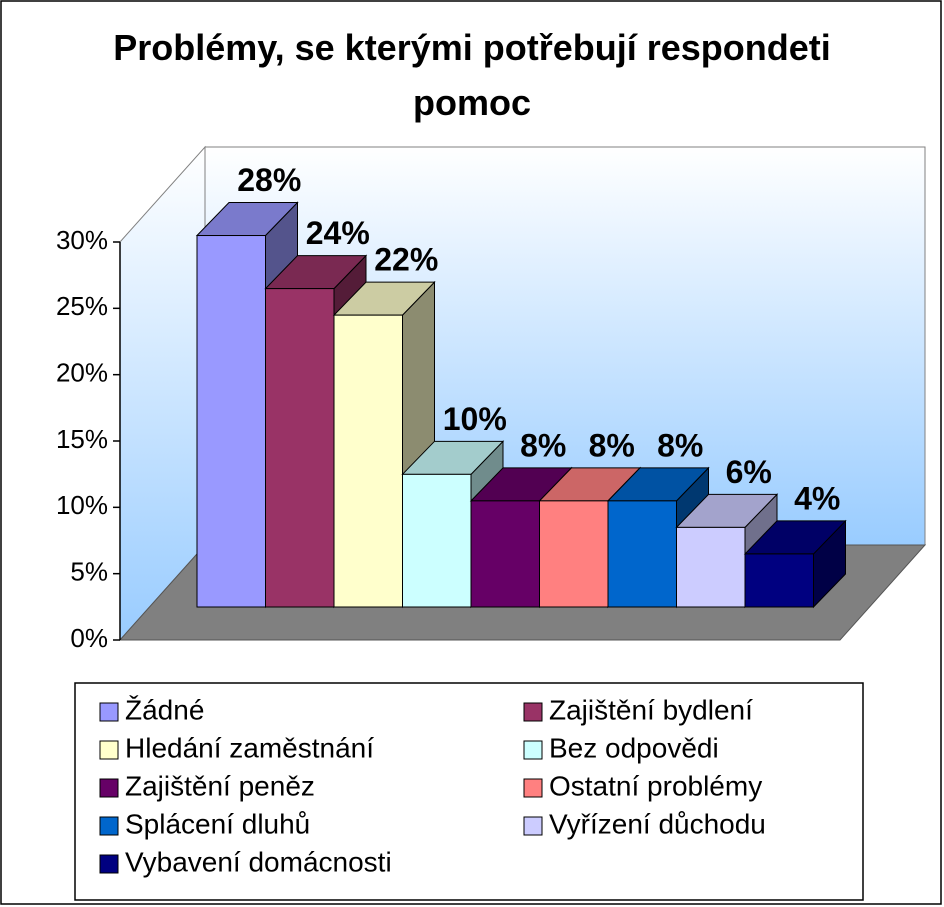  Describe the element at coordinates (164, 709) in the screenshot. I see `legend-label: Žádné` at that location.